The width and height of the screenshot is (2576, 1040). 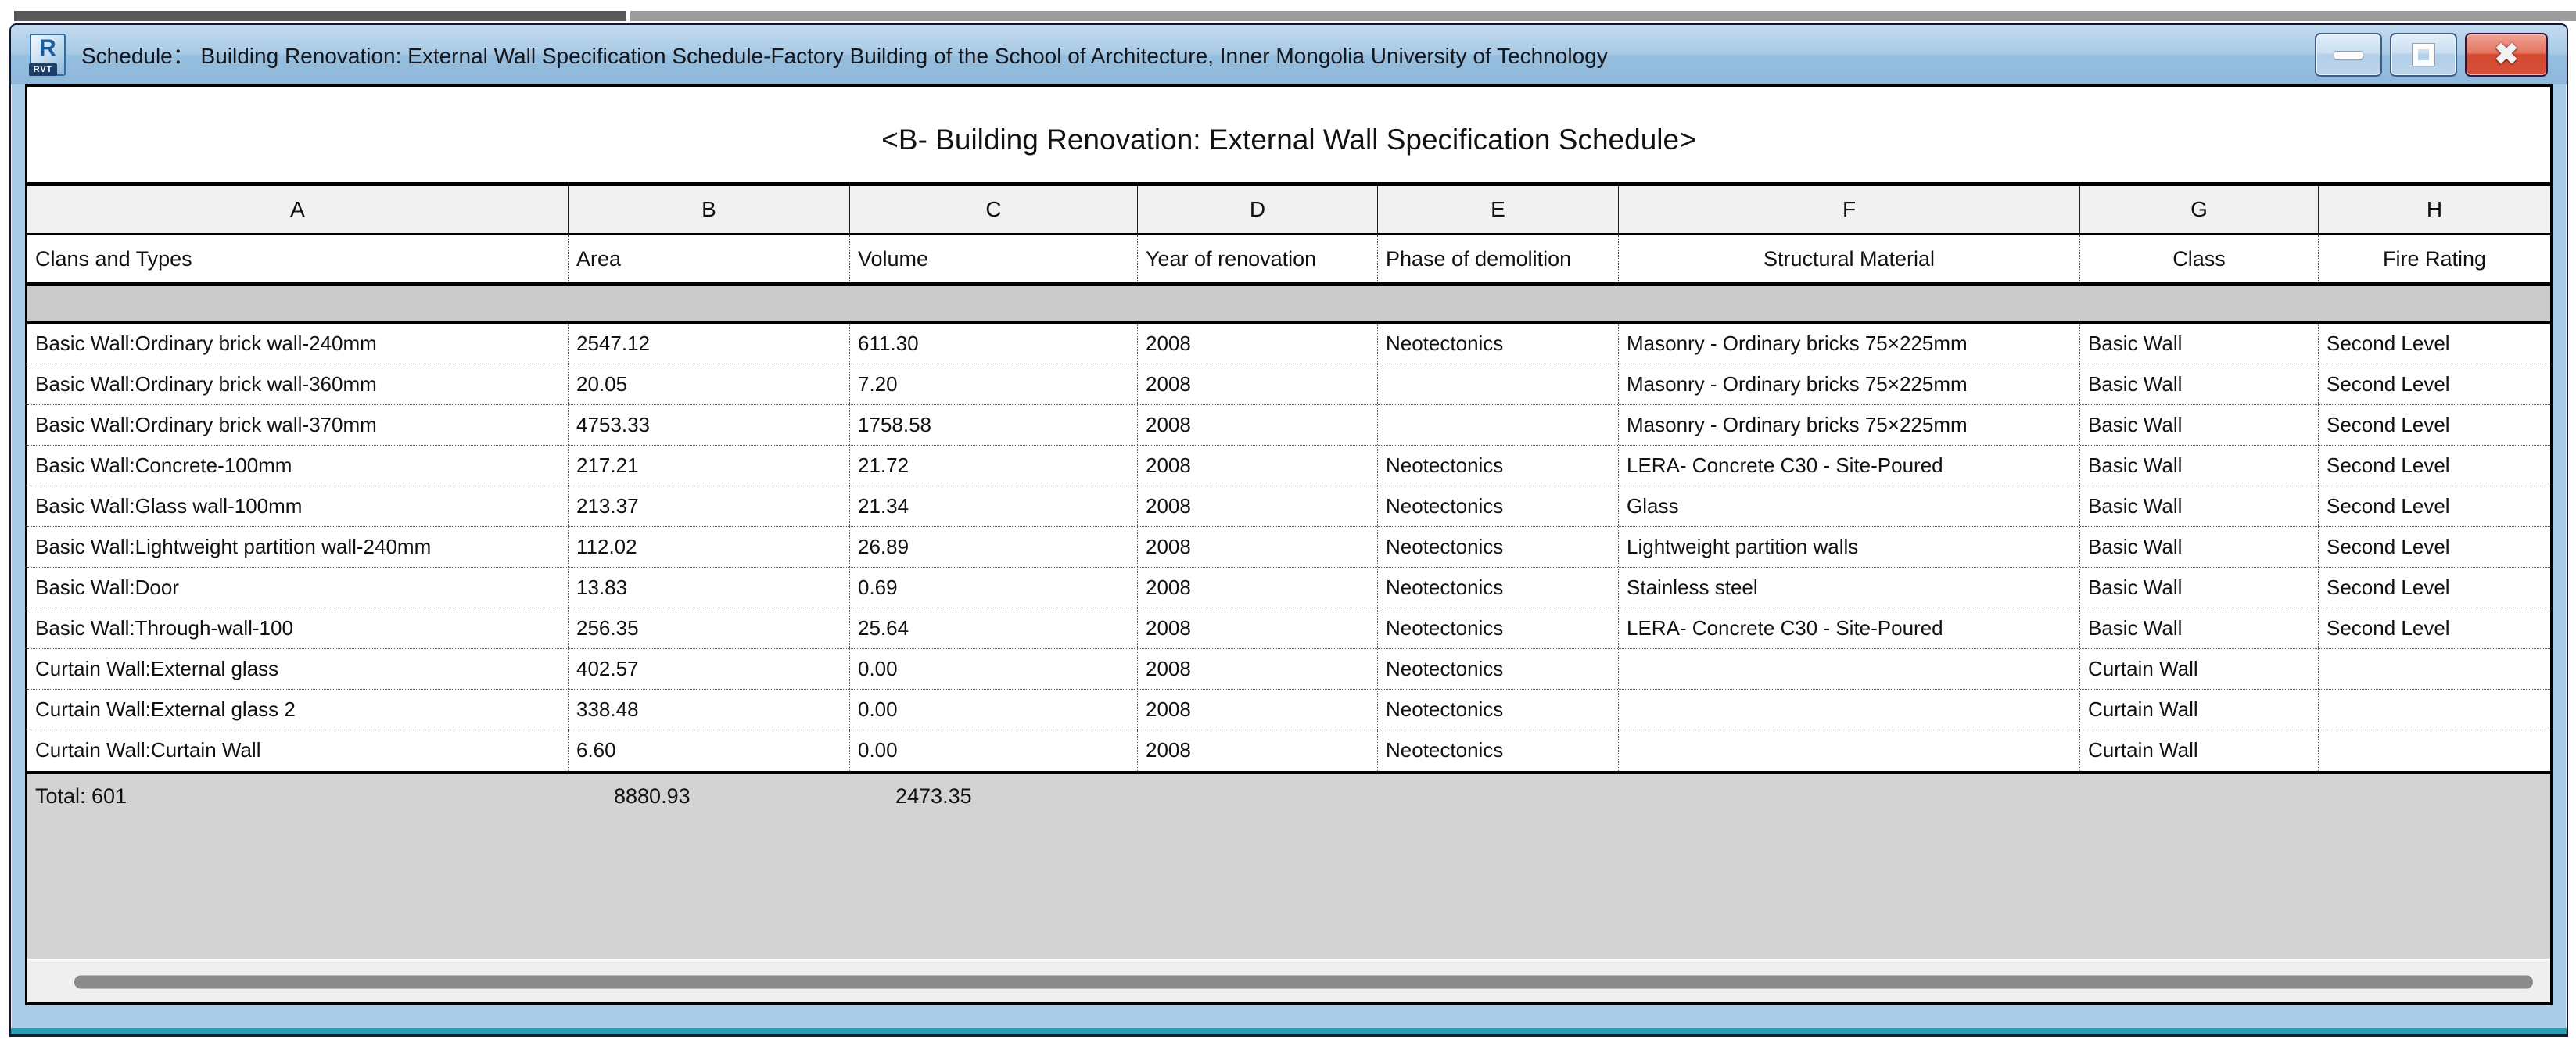 What do you see at coordinates (2434, 209) in the screenshot?
I see `column-letter-cell: H` at bounding box center [2434, 209].